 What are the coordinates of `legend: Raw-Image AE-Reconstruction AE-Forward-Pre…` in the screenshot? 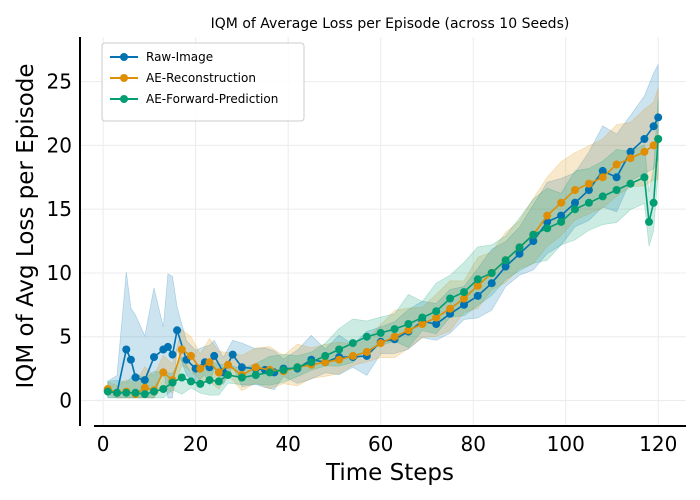 It's located at (203, 82).